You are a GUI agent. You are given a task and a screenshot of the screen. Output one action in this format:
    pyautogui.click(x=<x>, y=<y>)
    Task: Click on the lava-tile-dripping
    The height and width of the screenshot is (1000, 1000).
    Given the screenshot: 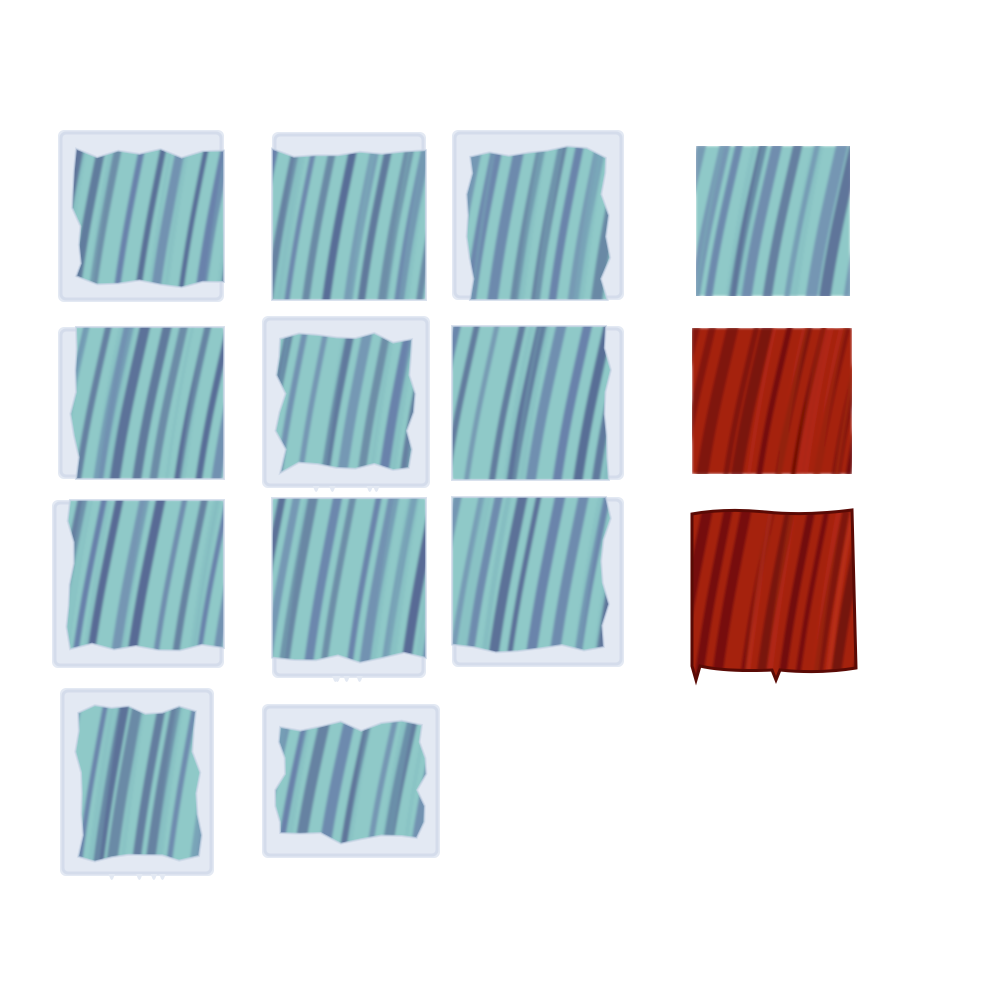 What is the action you would take?
    pyautogui.click(x=773, y=596)
    